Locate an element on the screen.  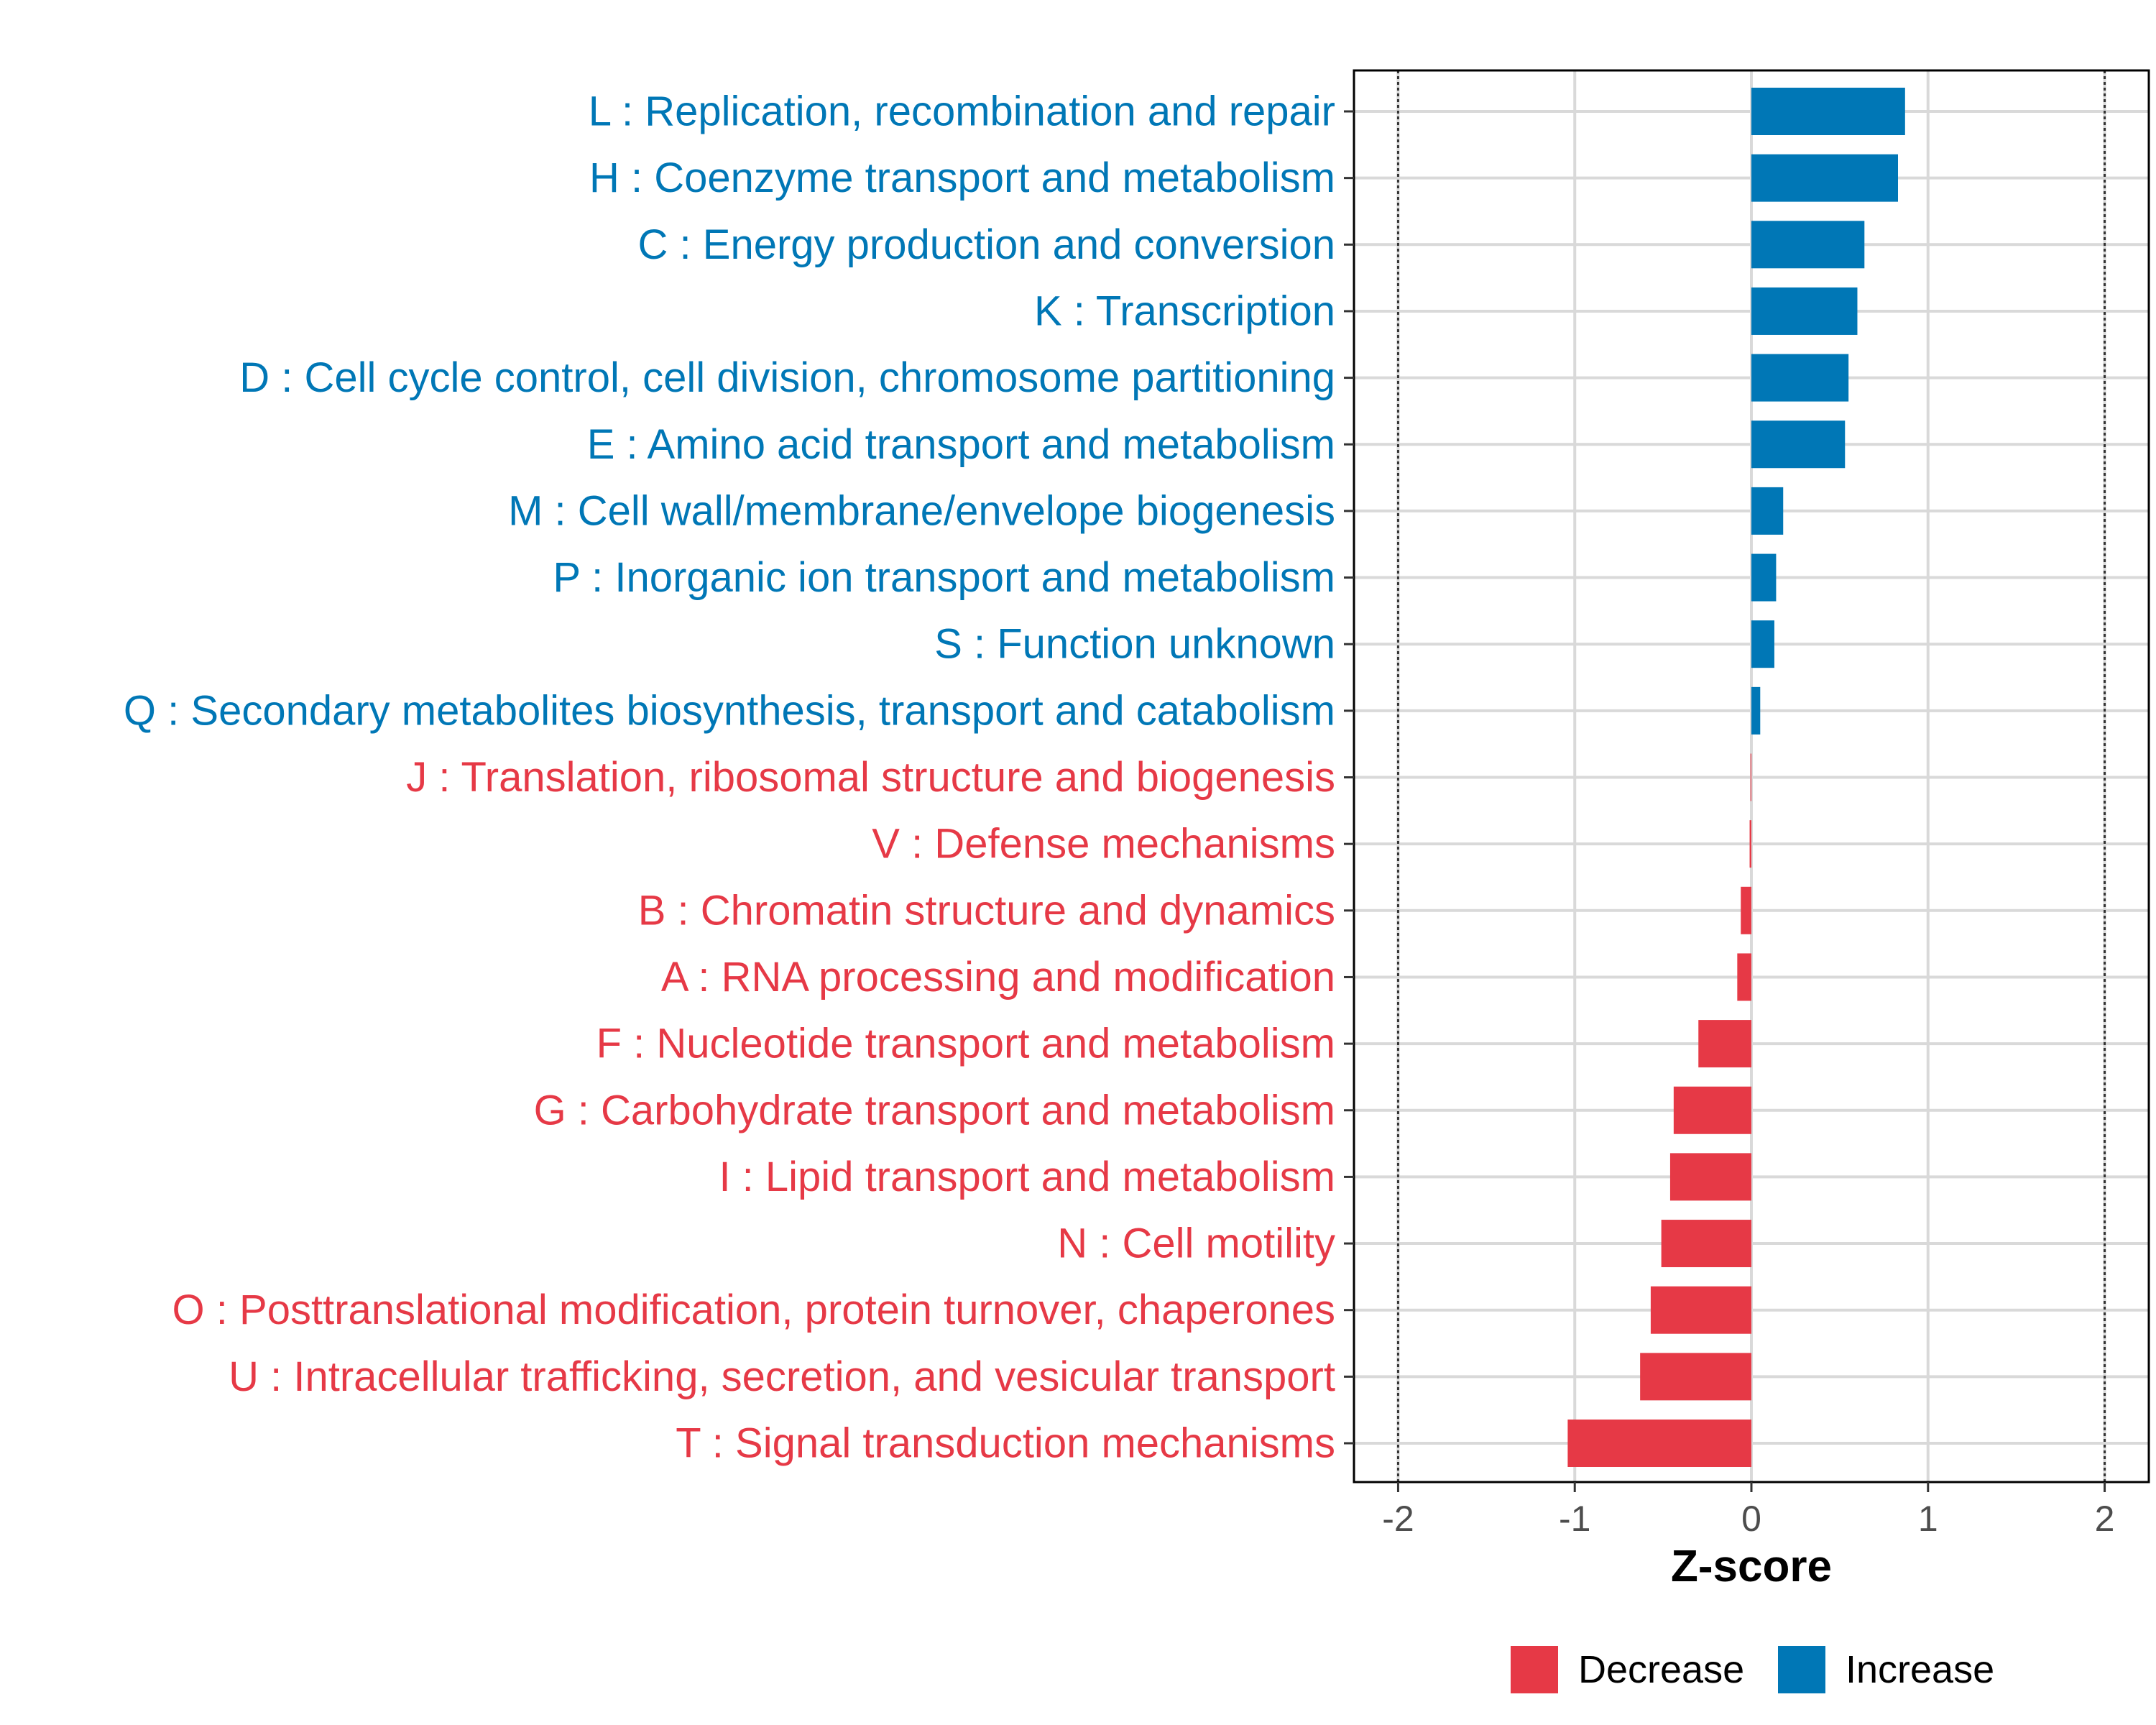
category-label: B : Chromatin structure and dynamics is located at coordinates (987, 910).